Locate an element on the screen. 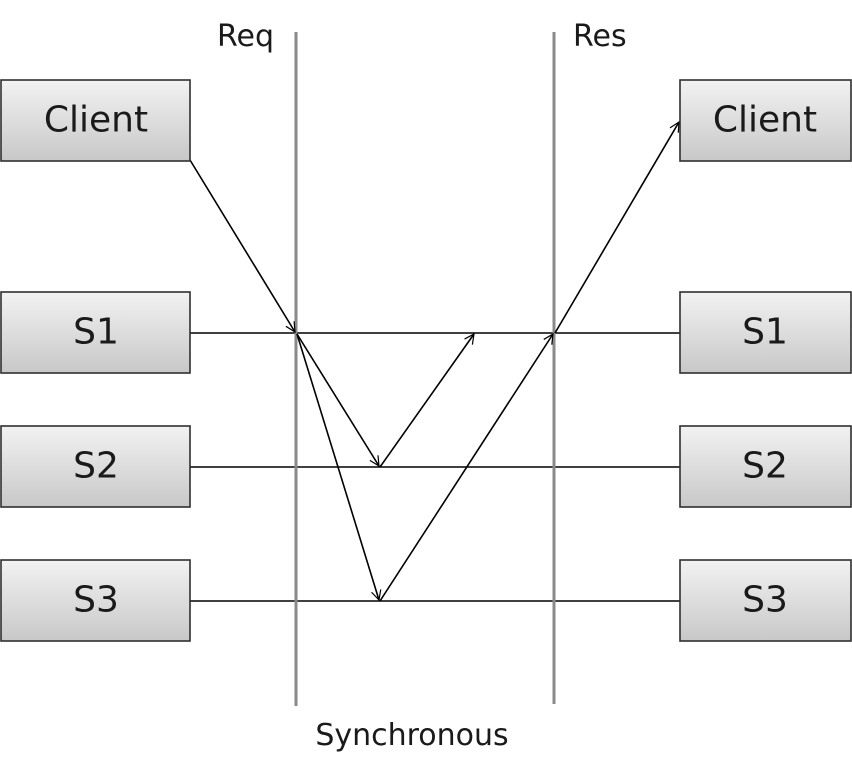  arrow-client-to-s1 is located at coordinates (242, 245).